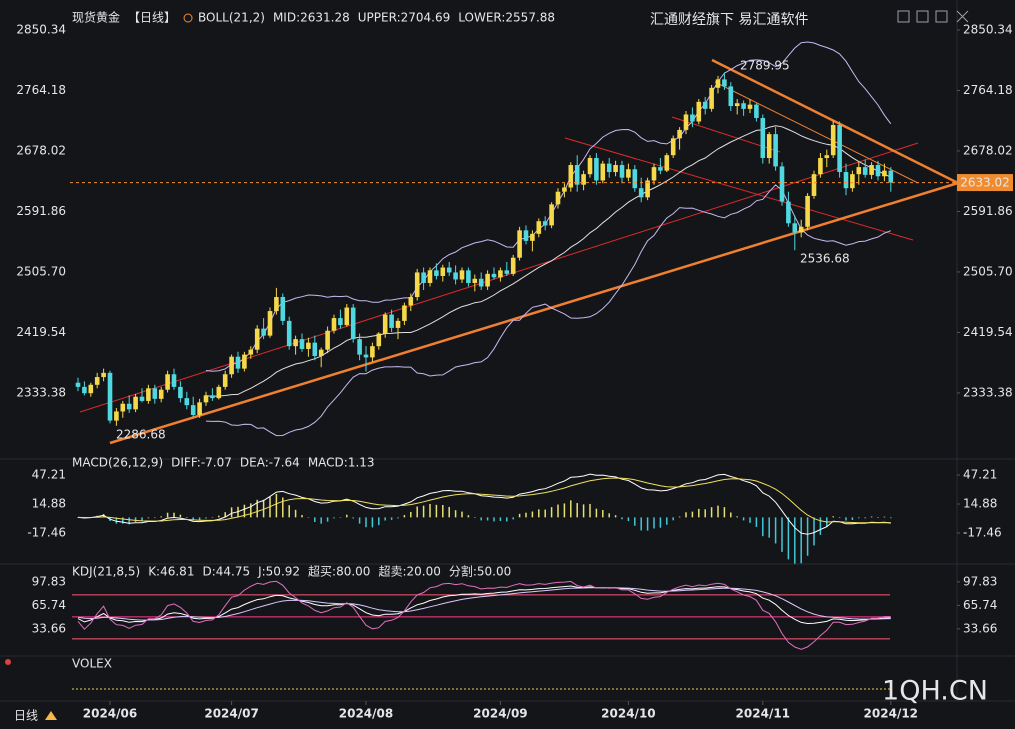 Image resolution: width=1015 pixels, height=729 pixels. Describe the element at coordinates (628, 714) in the screenshot. I see `x-tick-label: 2024/10` at that location.